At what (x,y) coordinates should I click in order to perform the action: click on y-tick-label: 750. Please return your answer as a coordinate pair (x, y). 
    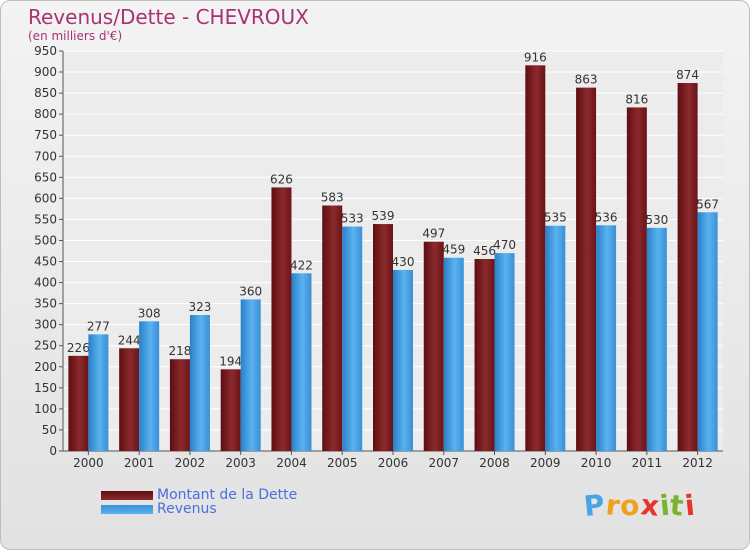
    Looking at the image, I should click on (45, 135).